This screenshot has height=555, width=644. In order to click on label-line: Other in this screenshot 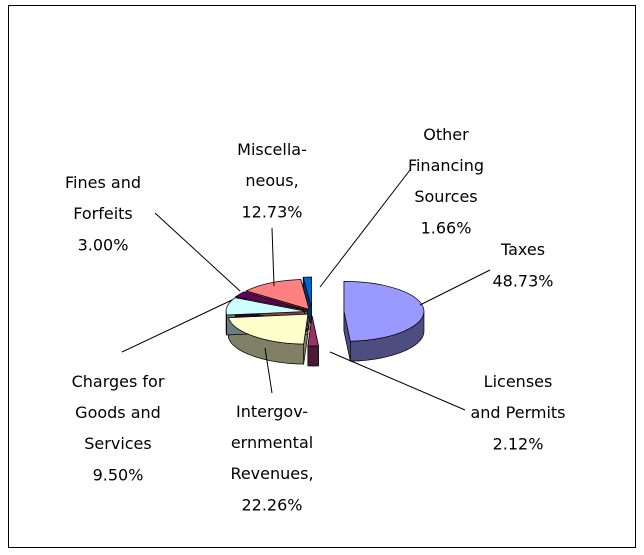, I will do `click(446, 134)`.